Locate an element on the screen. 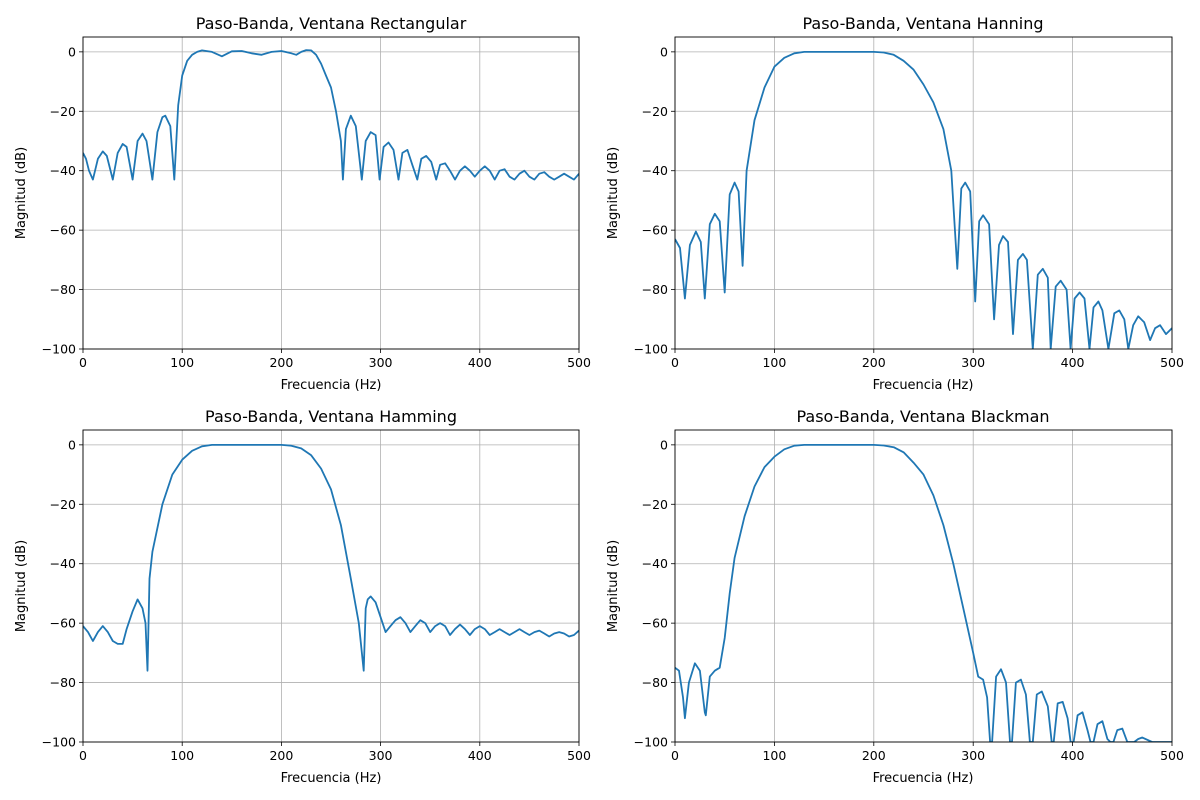 Image resolution: width=1200 pixels, height=800 pixels. chart-title: Paso-Banda, Ventana Hanning is located at coordinates (922, 23).